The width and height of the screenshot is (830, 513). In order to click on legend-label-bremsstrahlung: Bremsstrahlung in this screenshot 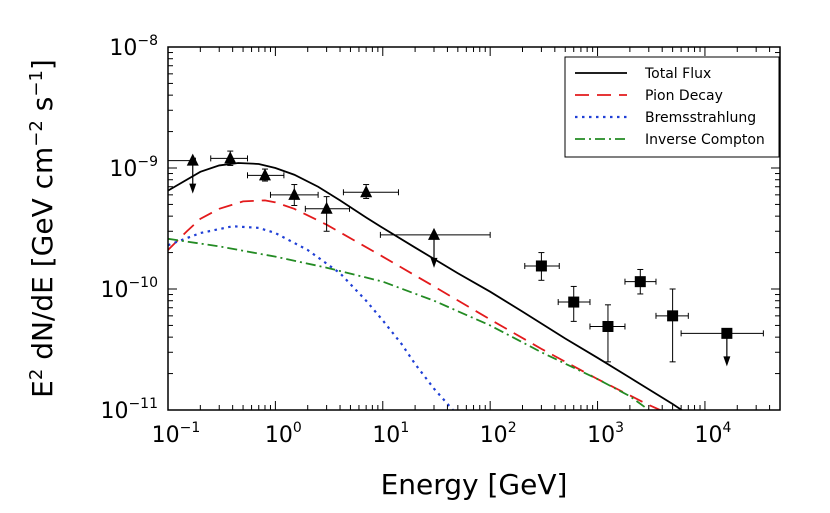, I will do `click(700, 118)`.